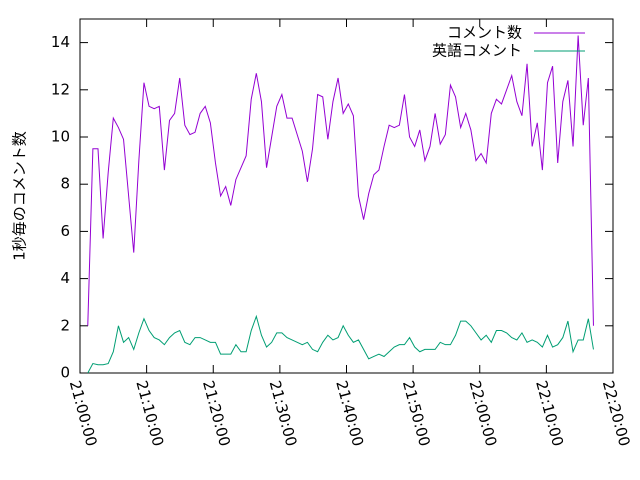 Image resolution: width=640 pixels, height=480 pixels. Describe the element at coordinates (549, 414) in the screenshot. I see `x-tick-label: 22:10:00` at that location.